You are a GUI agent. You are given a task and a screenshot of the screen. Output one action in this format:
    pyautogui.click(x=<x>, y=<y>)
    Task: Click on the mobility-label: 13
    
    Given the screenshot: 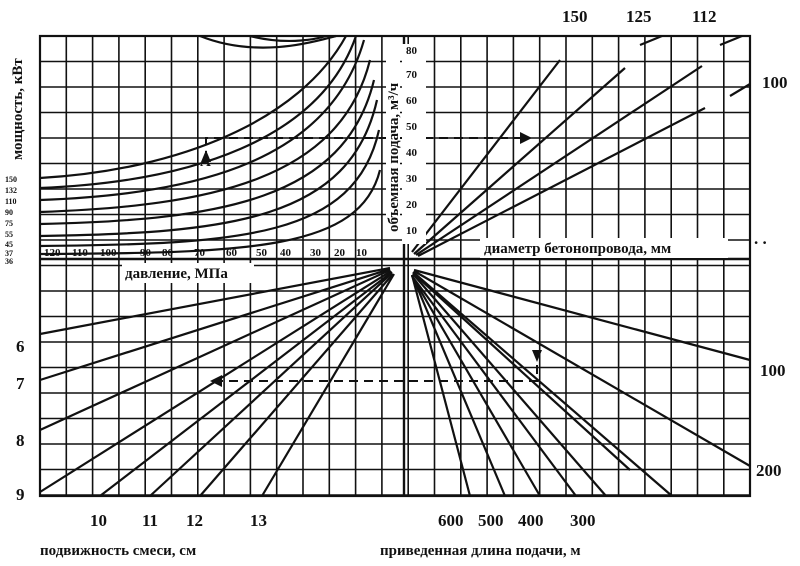 What is the action you would take?
    pyautogui.click(x=258, y=520)
    